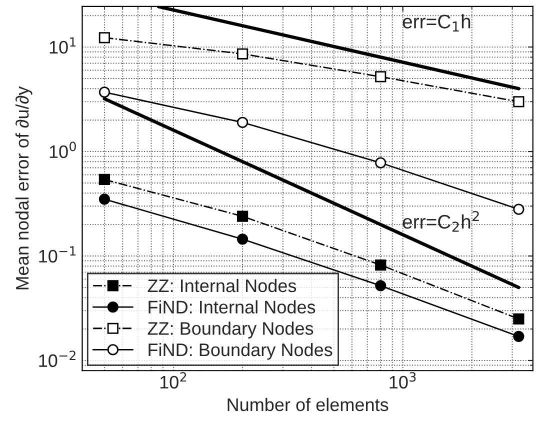 The height and width of the screenshot is (426, 541). I want to click on y-tick-label: 10$^{1}$, so click(63, 45).